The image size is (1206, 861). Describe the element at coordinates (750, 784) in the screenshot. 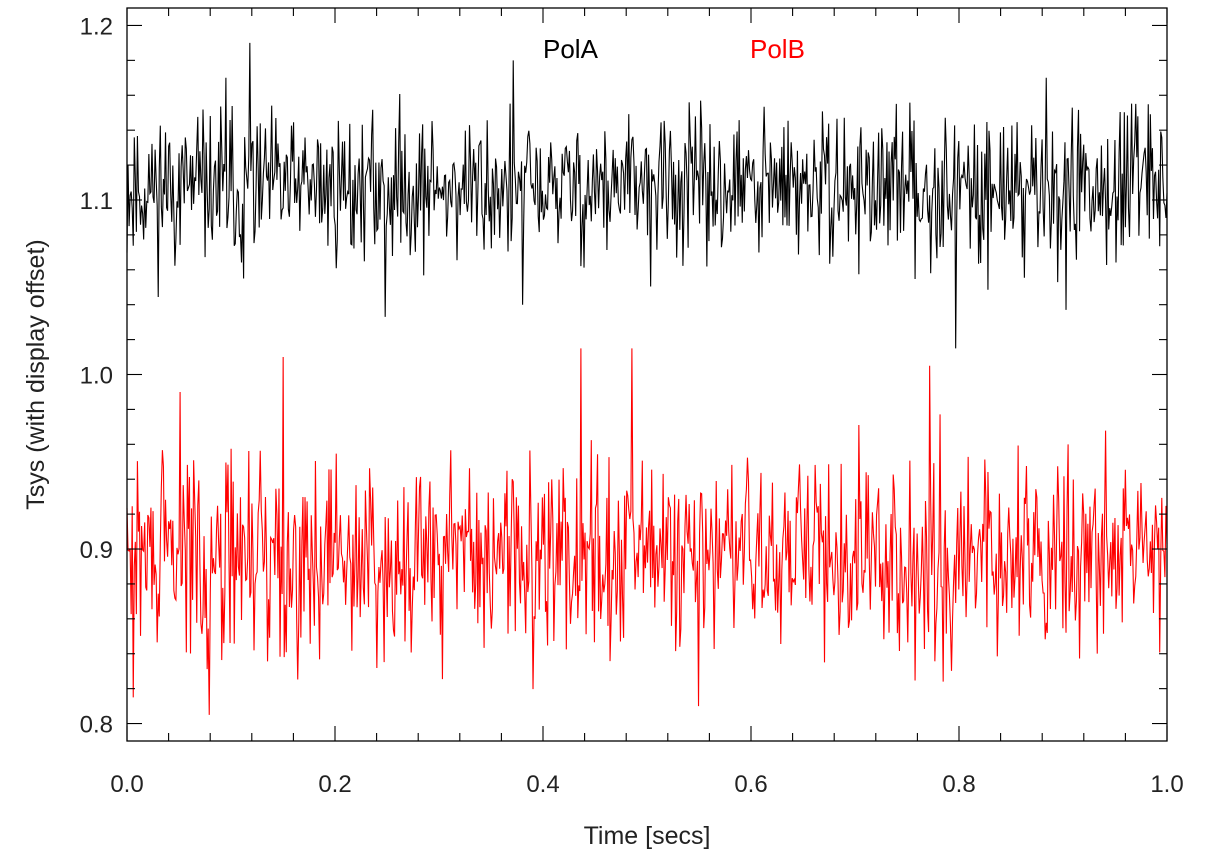

I see `x-tick-label: 0.6` at that location.